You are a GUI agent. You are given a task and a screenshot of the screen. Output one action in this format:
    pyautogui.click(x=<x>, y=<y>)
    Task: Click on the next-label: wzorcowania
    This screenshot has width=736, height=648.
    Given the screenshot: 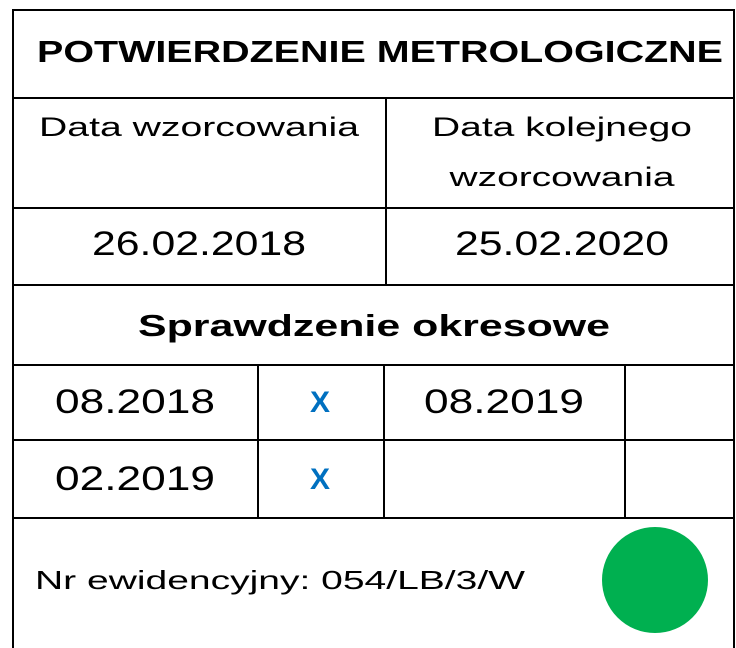 What is the action you would take?
    pyautogui.click(x=562, y=177)
    